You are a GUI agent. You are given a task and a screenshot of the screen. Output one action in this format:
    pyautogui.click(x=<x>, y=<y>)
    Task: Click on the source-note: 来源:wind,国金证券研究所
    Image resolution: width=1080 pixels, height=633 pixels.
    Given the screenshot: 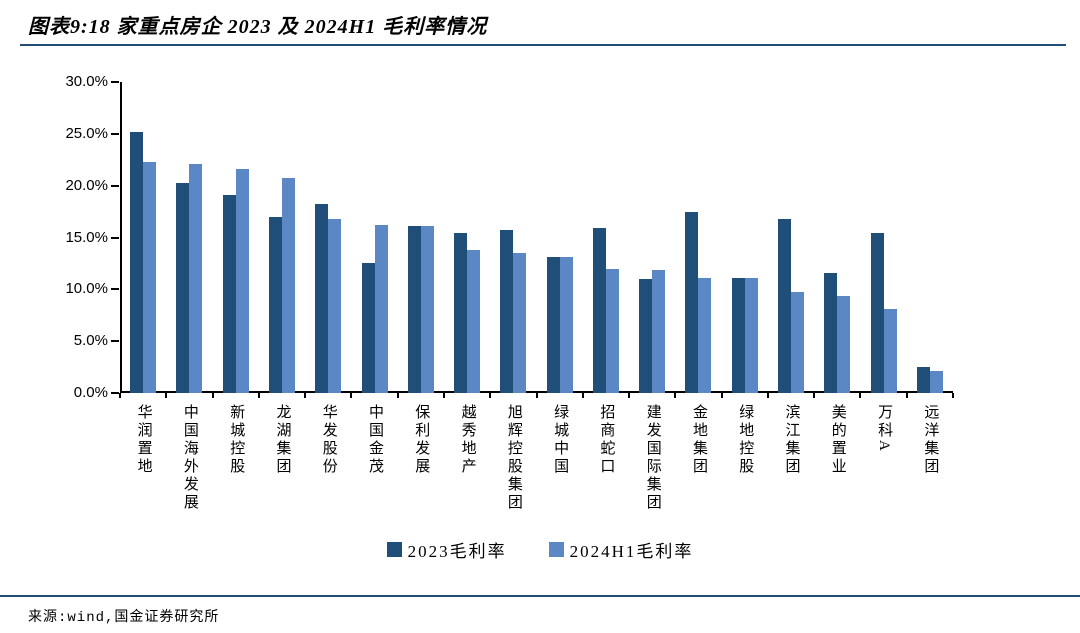 What is the action you would take?
    pyautogui.click(x=124, y=618)
    